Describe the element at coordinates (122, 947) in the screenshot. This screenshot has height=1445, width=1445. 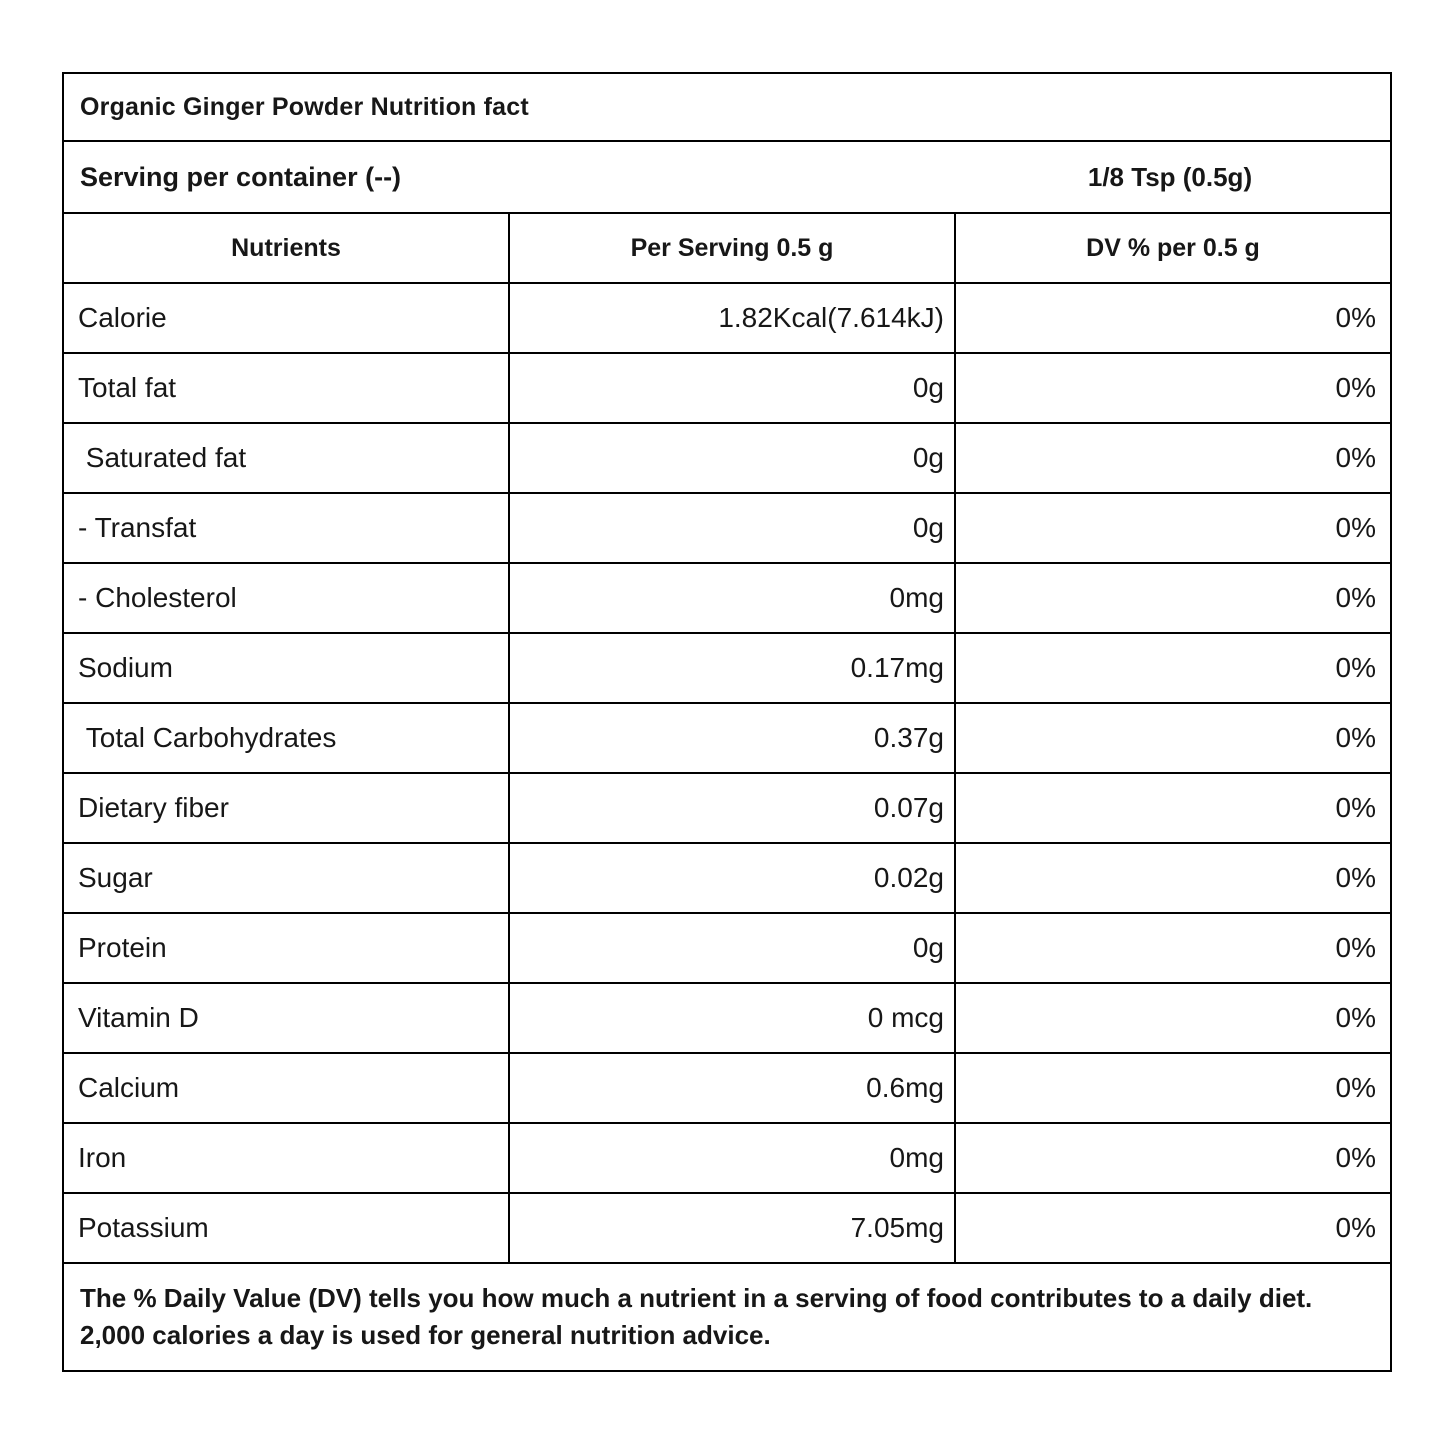
I see `nutrient-name: Protein` at that location.